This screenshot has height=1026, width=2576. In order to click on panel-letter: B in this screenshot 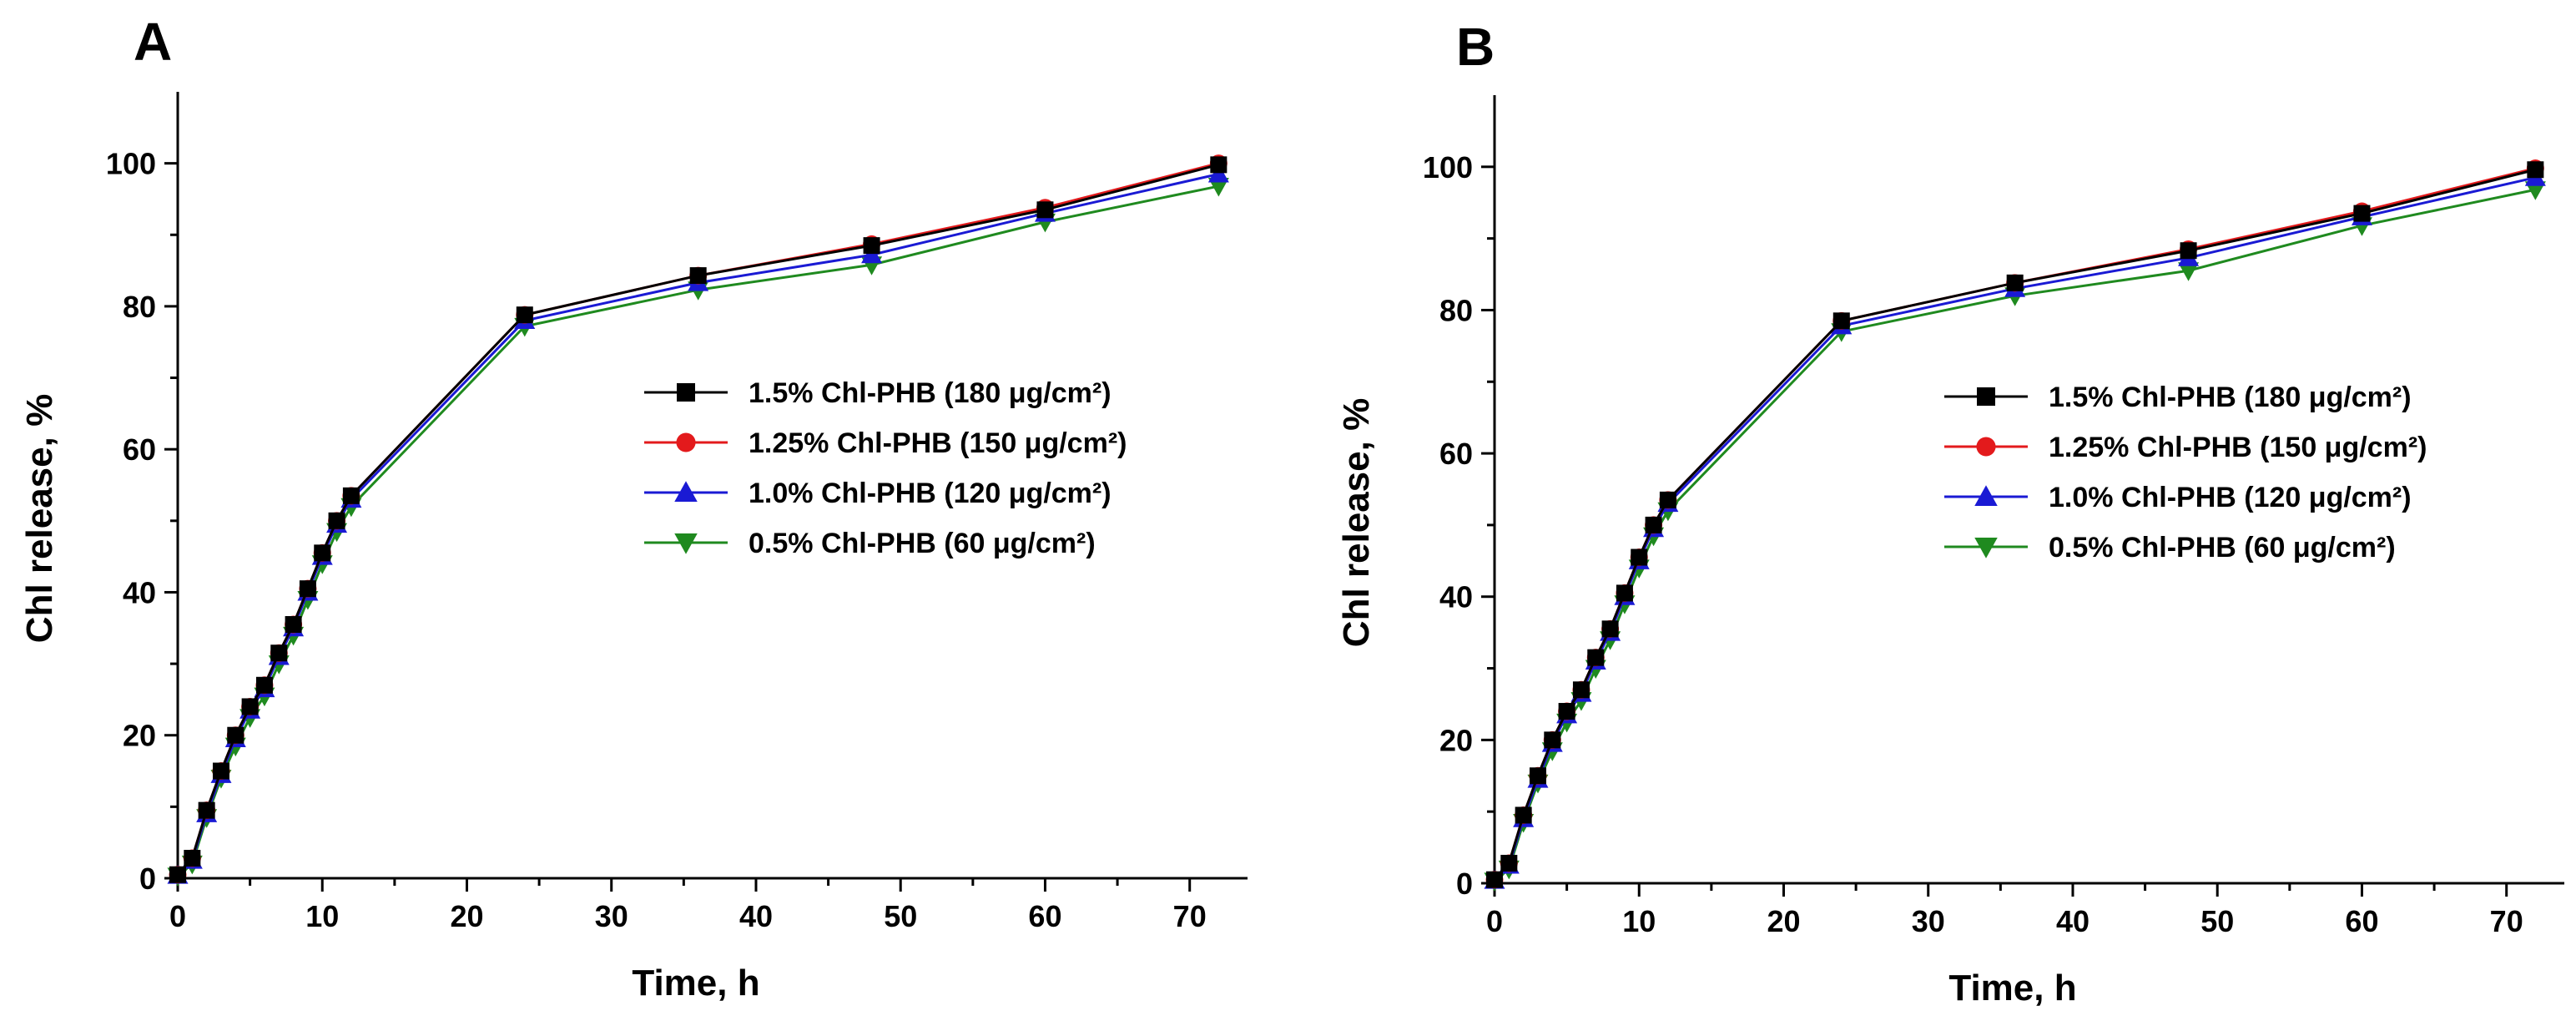, I will do `click(1475, 47)`.